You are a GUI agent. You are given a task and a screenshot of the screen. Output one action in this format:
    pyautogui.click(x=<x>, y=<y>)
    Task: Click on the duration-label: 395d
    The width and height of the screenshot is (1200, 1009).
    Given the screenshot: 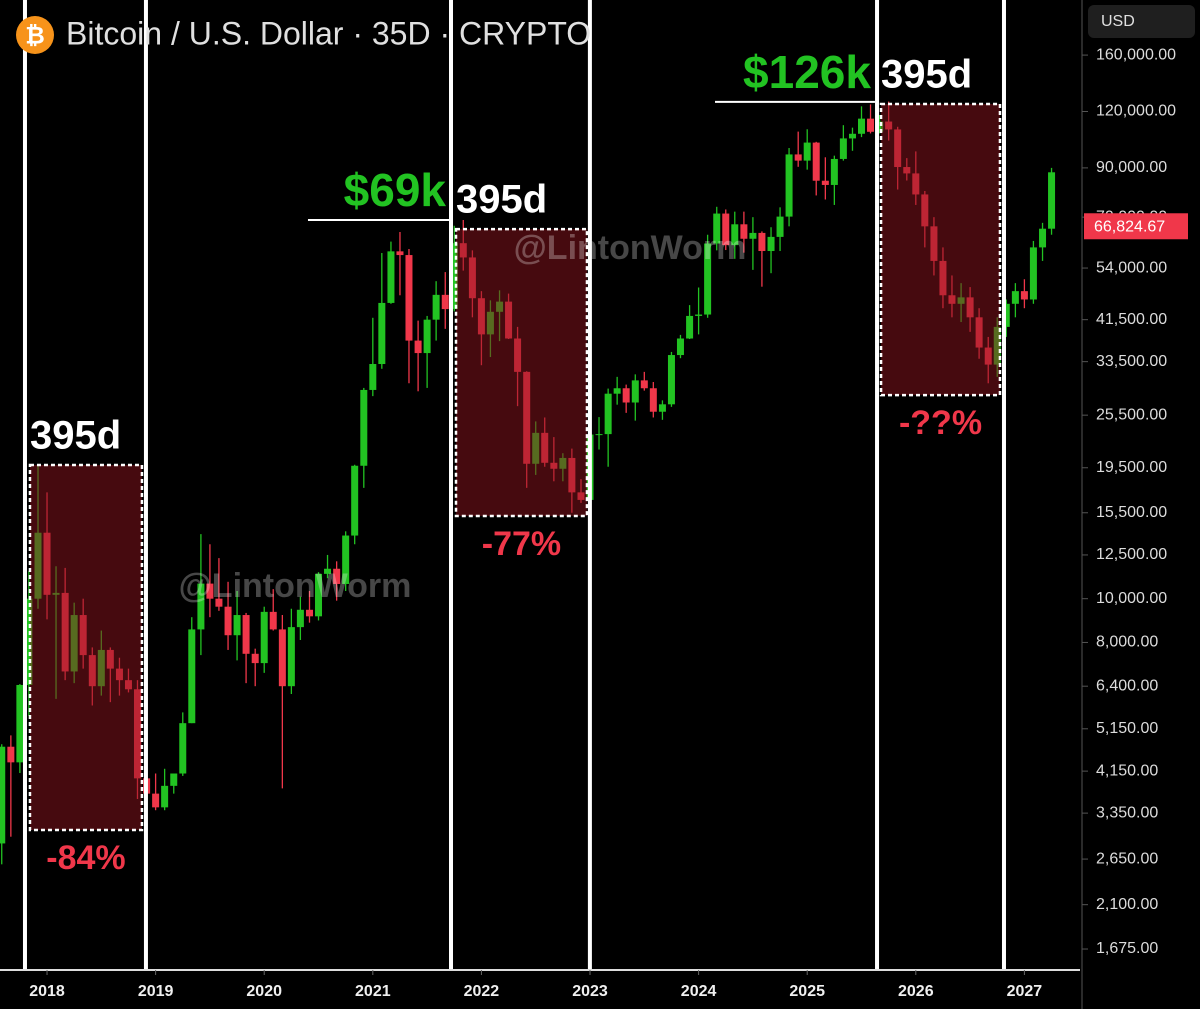 What is the action you would take?
    pyautogui.click(x=75, y=436)
    